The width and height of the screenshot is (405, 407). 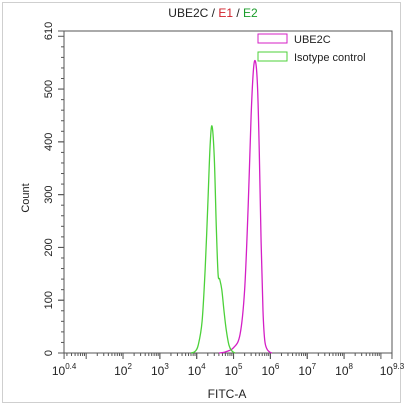 What do you see at coordinates (312, 40) in the screenshot?
I see `legend-label-ube2c: UBE2C` at bounding box center [312, 40].